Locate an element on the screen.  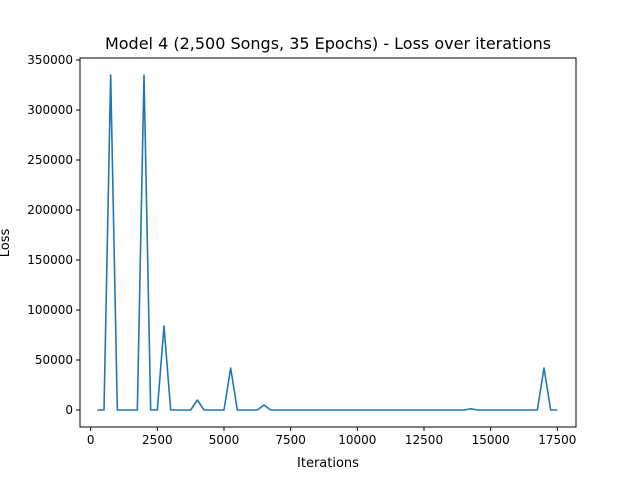
y-tick-label: 150000 is located at coordinates (50, 260).